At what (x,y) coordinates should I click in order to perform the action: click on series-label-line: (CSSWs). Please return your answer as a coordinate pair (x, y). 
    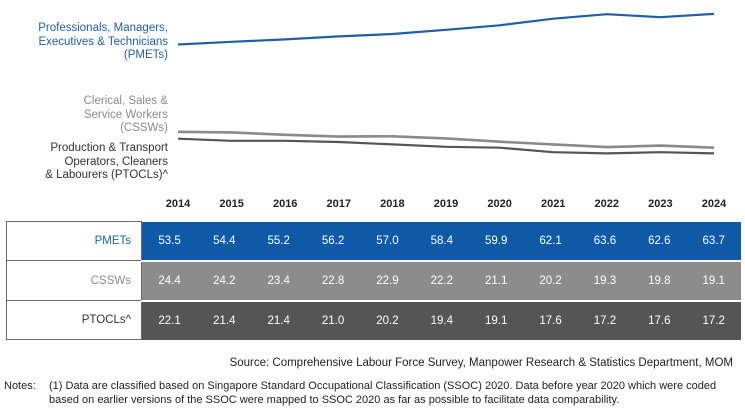
    Looking at the image, I should click on (144, 128).